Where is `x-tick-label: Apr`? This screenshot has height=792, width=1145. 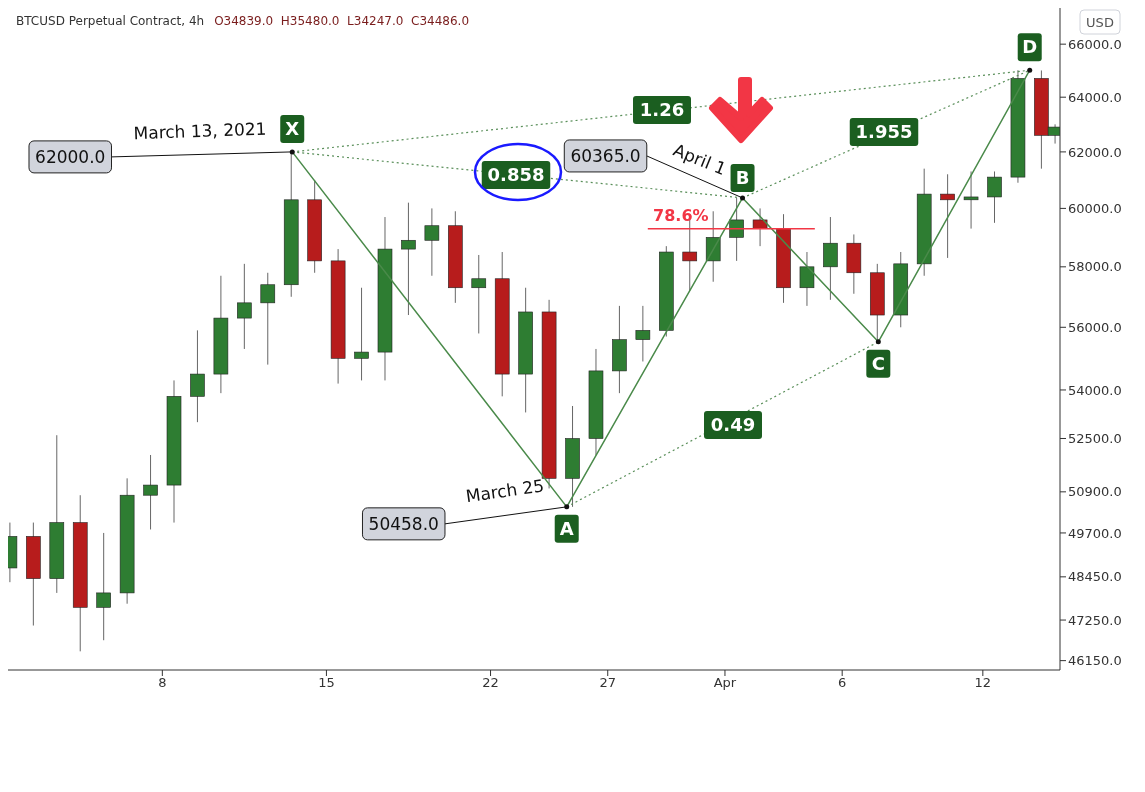
x-tick-label: Apr is located at coordinates (725, 683).